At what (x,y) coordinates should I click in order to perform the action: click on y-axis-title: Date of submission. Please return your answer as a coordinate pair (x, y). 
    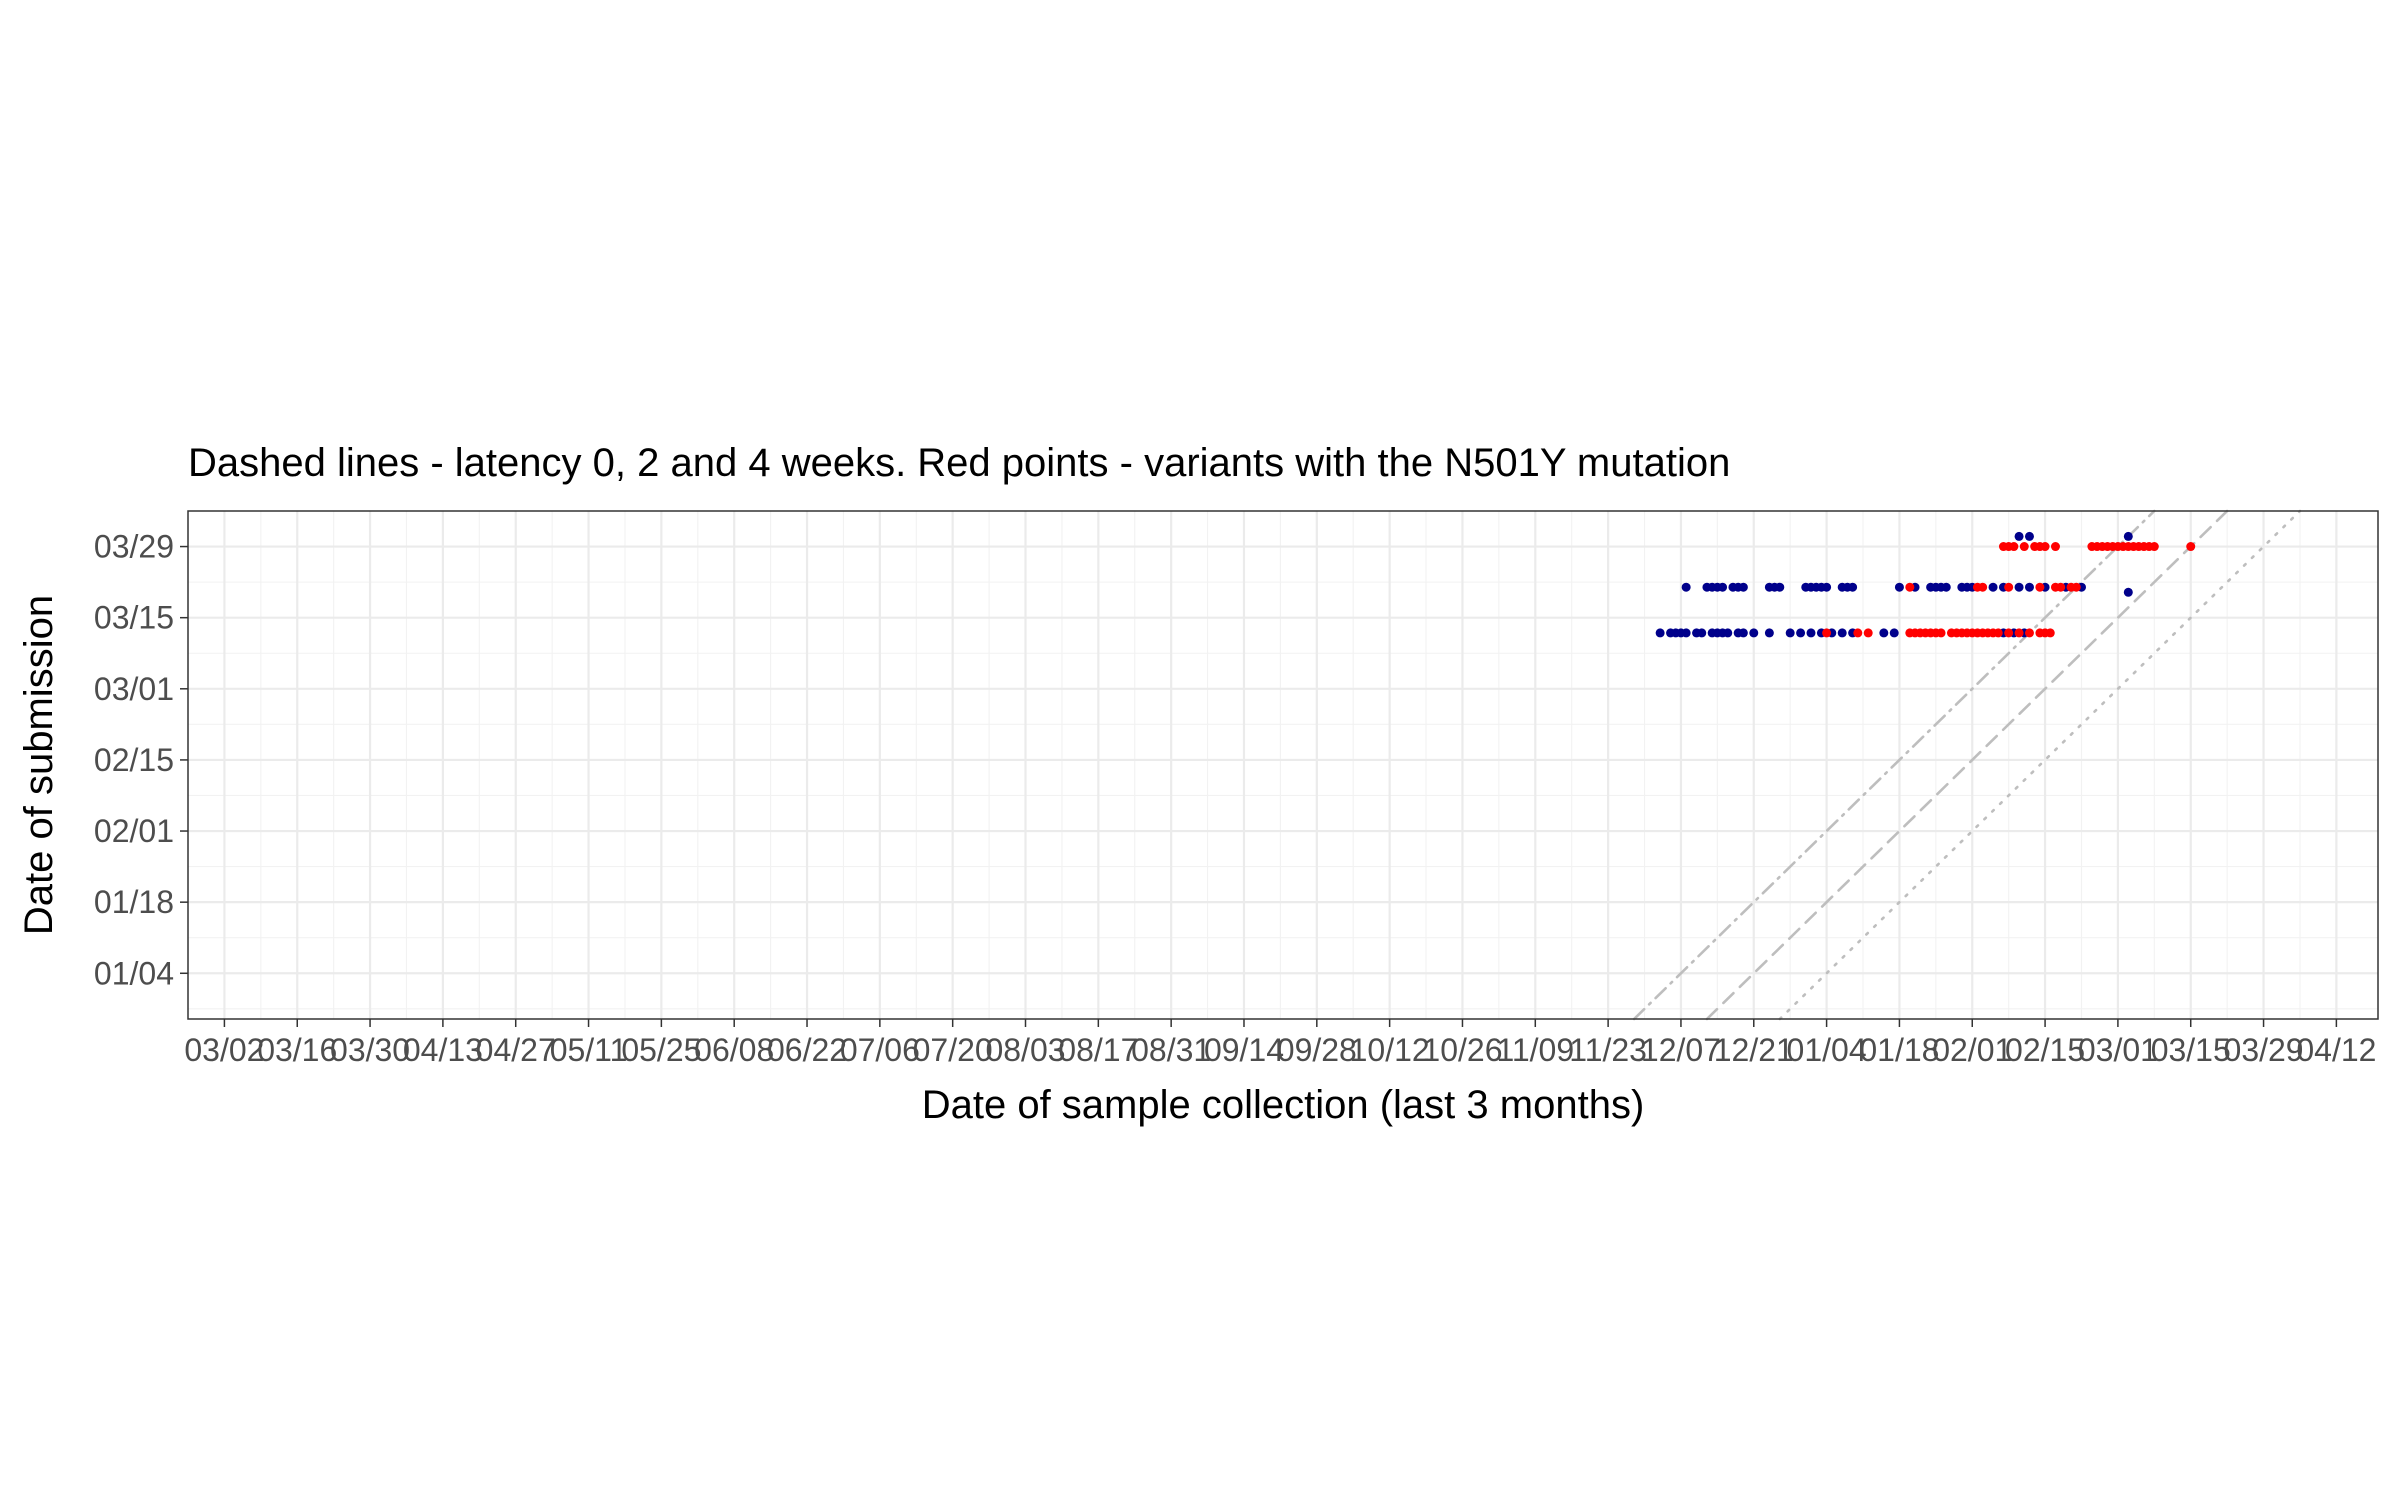
    Looking at the image, I should click on (39, 765).